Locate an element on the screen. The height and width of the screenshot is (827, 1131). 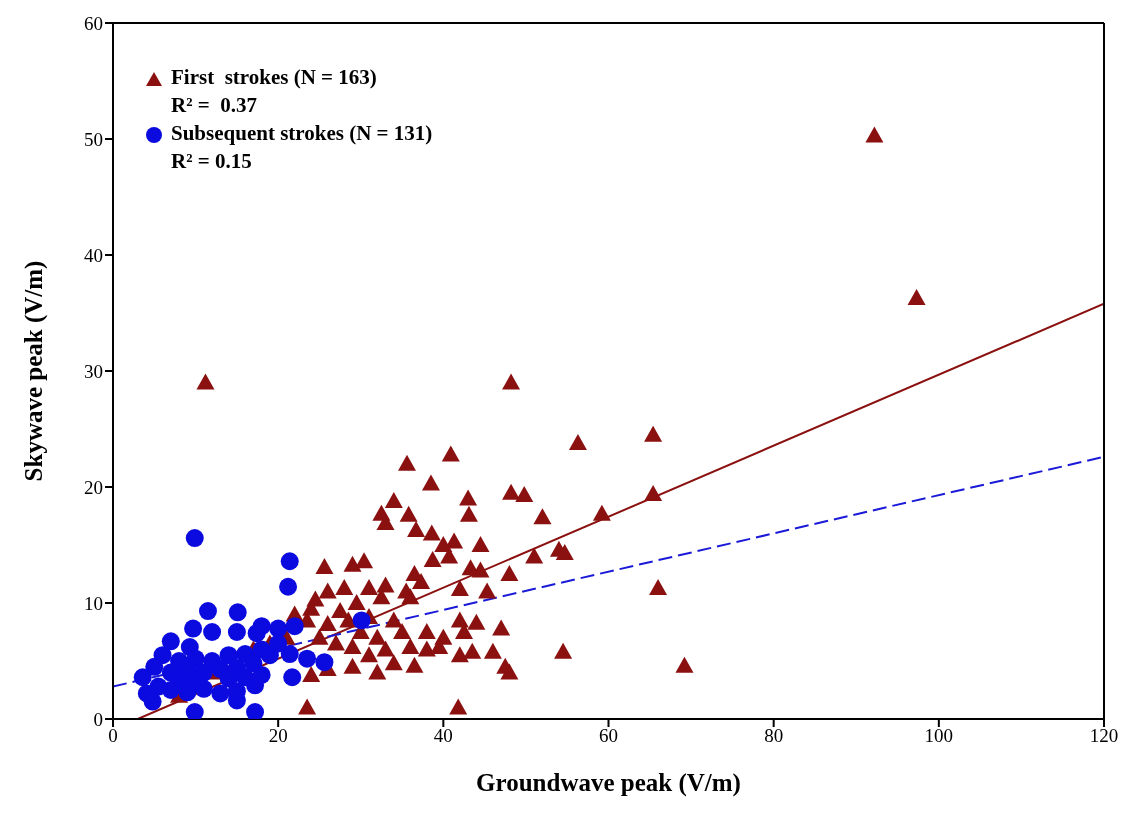
x-tick-label: 0 is located at coordinates (113, 736).